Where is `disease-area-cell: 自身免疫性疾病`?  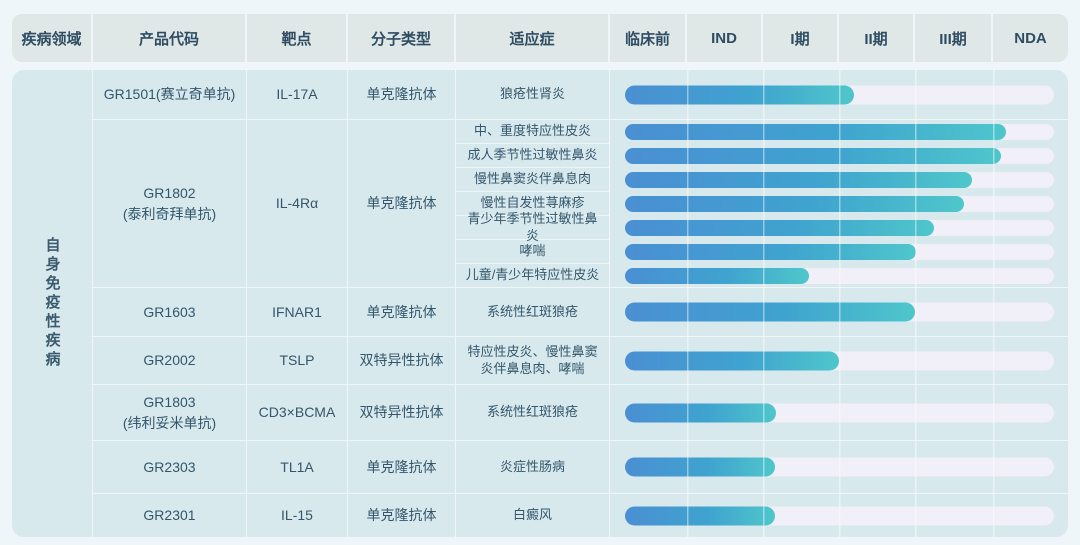 disease-area-cell: 自身免疫性疾病 is located at coordinates (52, 303).